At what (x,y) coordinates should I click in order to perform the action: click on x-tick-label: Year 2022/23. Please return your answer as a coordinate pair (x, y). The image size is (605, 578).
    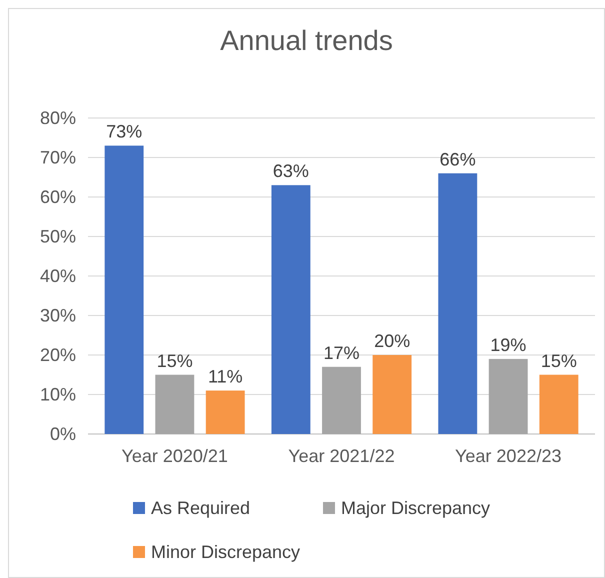
    Looking at the image, I should click on (508, 456).